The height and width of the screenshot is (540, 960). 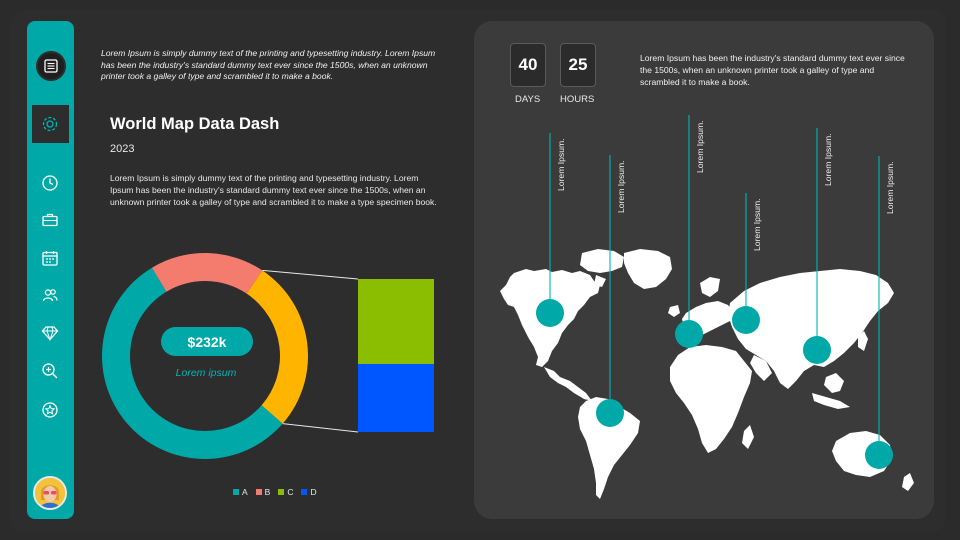 What do you see at coordinates (528, 99) in the screenshot?
I see `days-label: DAYS` at bounding box center [528, 99].